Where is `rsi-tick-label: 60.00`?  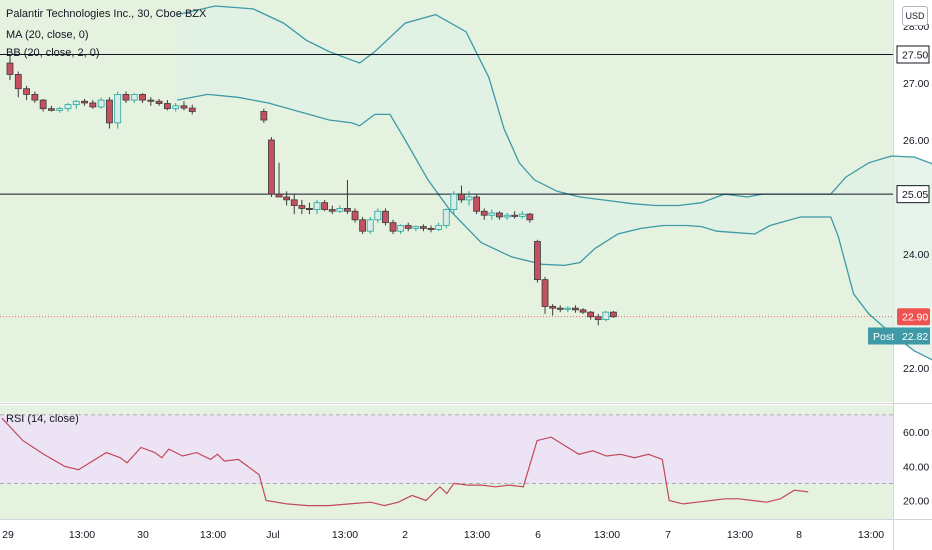 rsi-tick-label: 60.00 is located at coordinates (916, 433).